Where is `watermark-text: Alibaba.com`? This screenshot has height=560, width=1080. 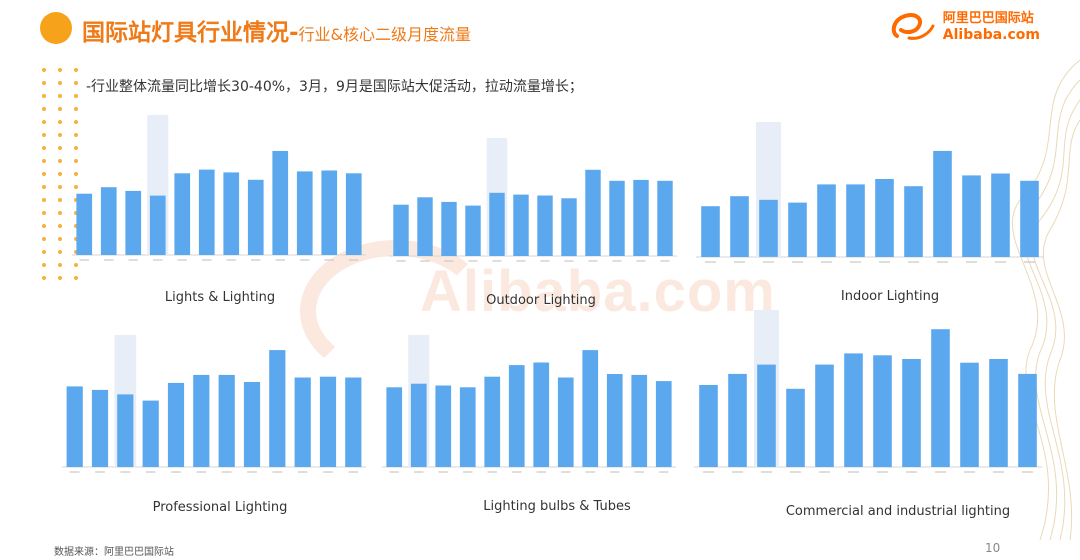 watermark-text: Alibaba.com is located at coordinates (598, 291).